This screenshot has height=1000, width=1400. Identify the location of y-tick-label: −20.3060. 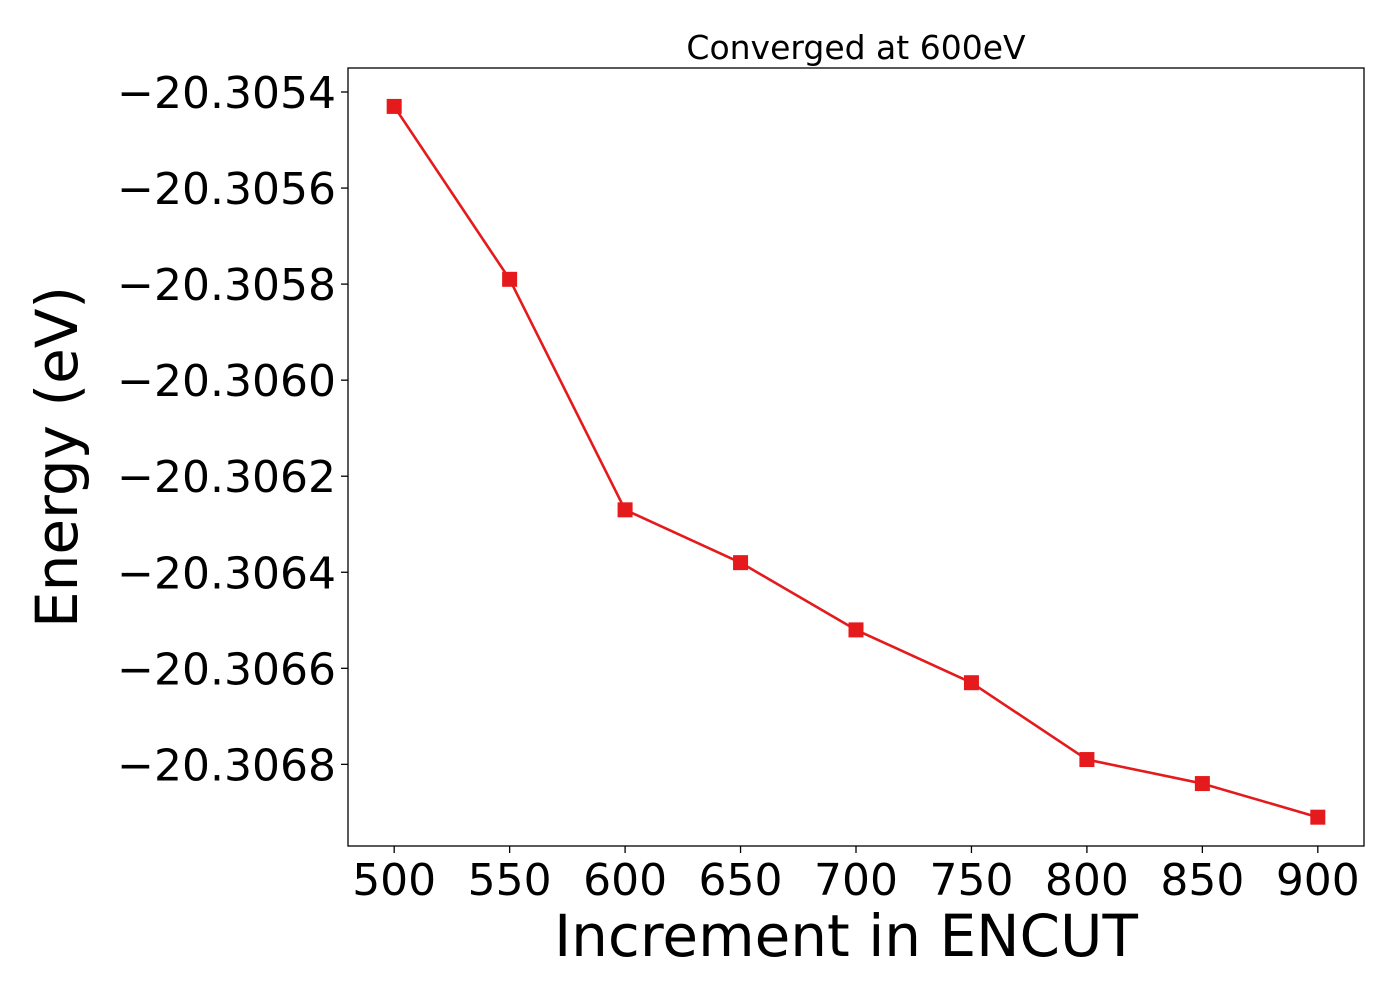
(226, 381).